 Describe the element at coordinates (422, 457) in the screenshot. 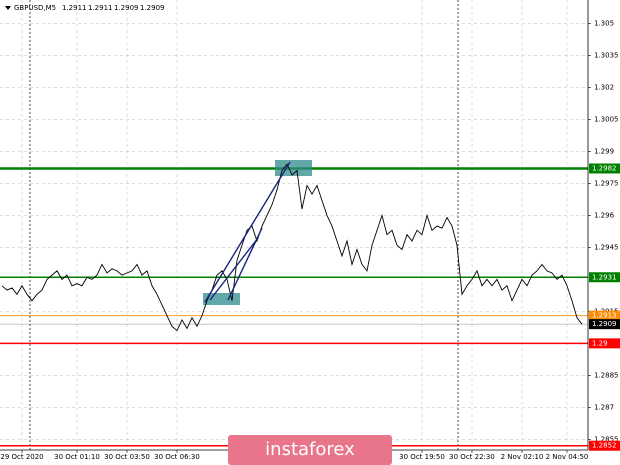

I see `x-tick-label: 30 Oct 19:50` at that location.